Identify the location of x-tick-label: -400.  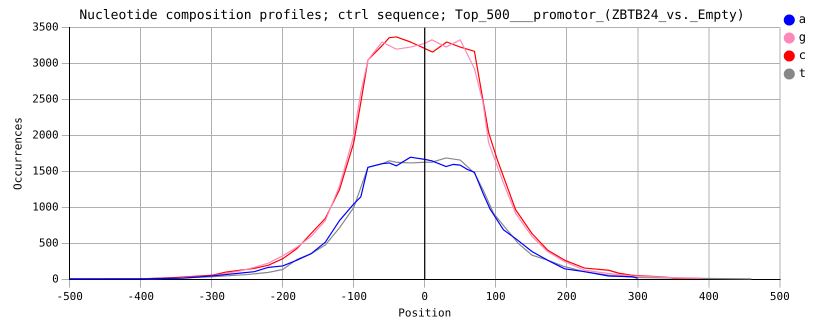
(140, 297).